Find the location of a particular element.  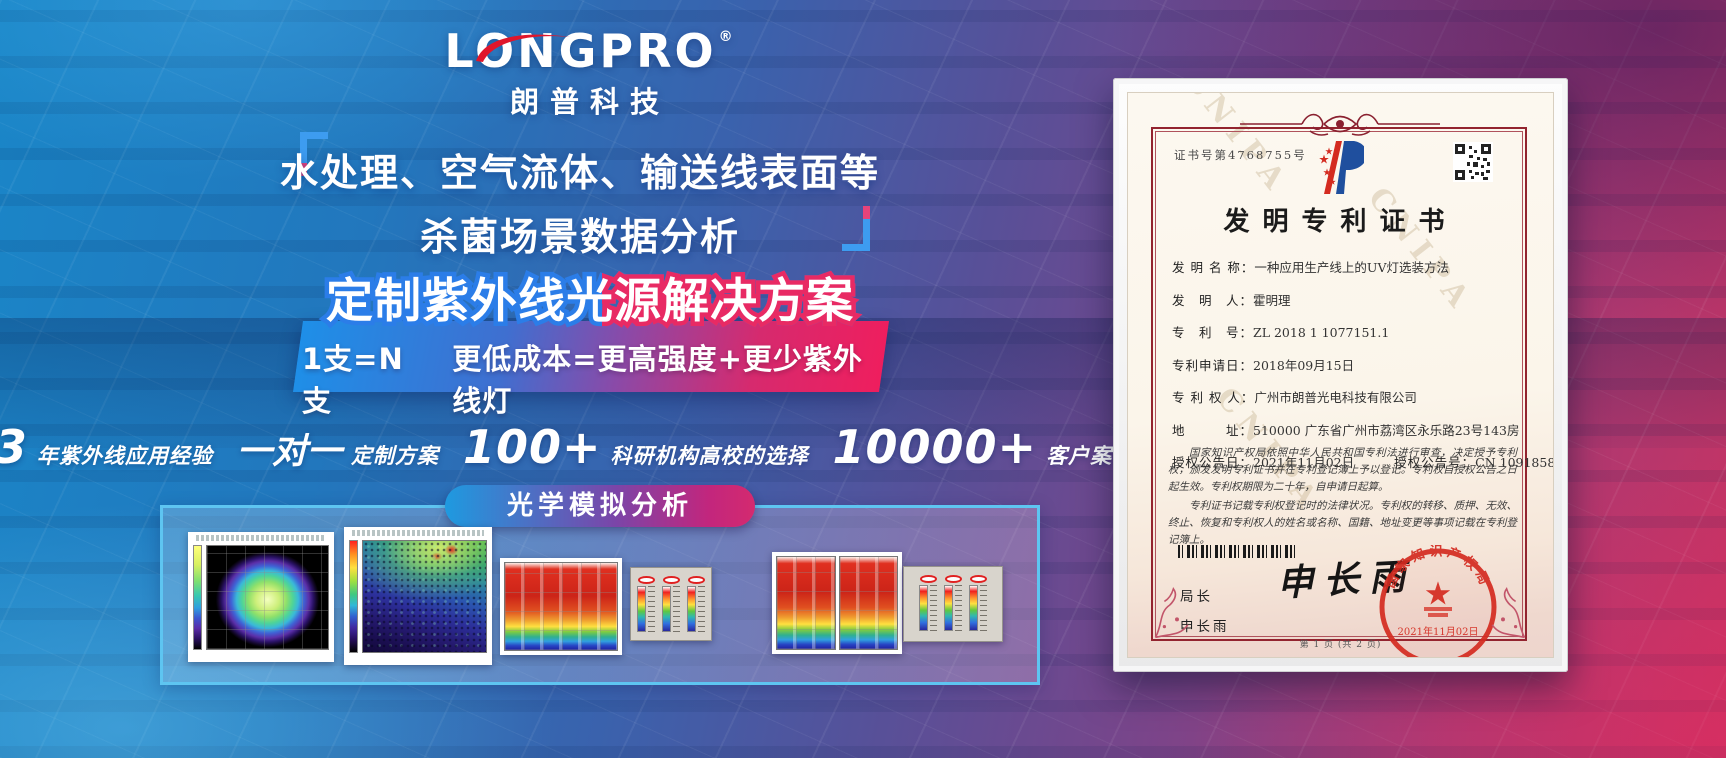

solution-subtitle-left: 1支=N支 is located at coordinates (353, 380).